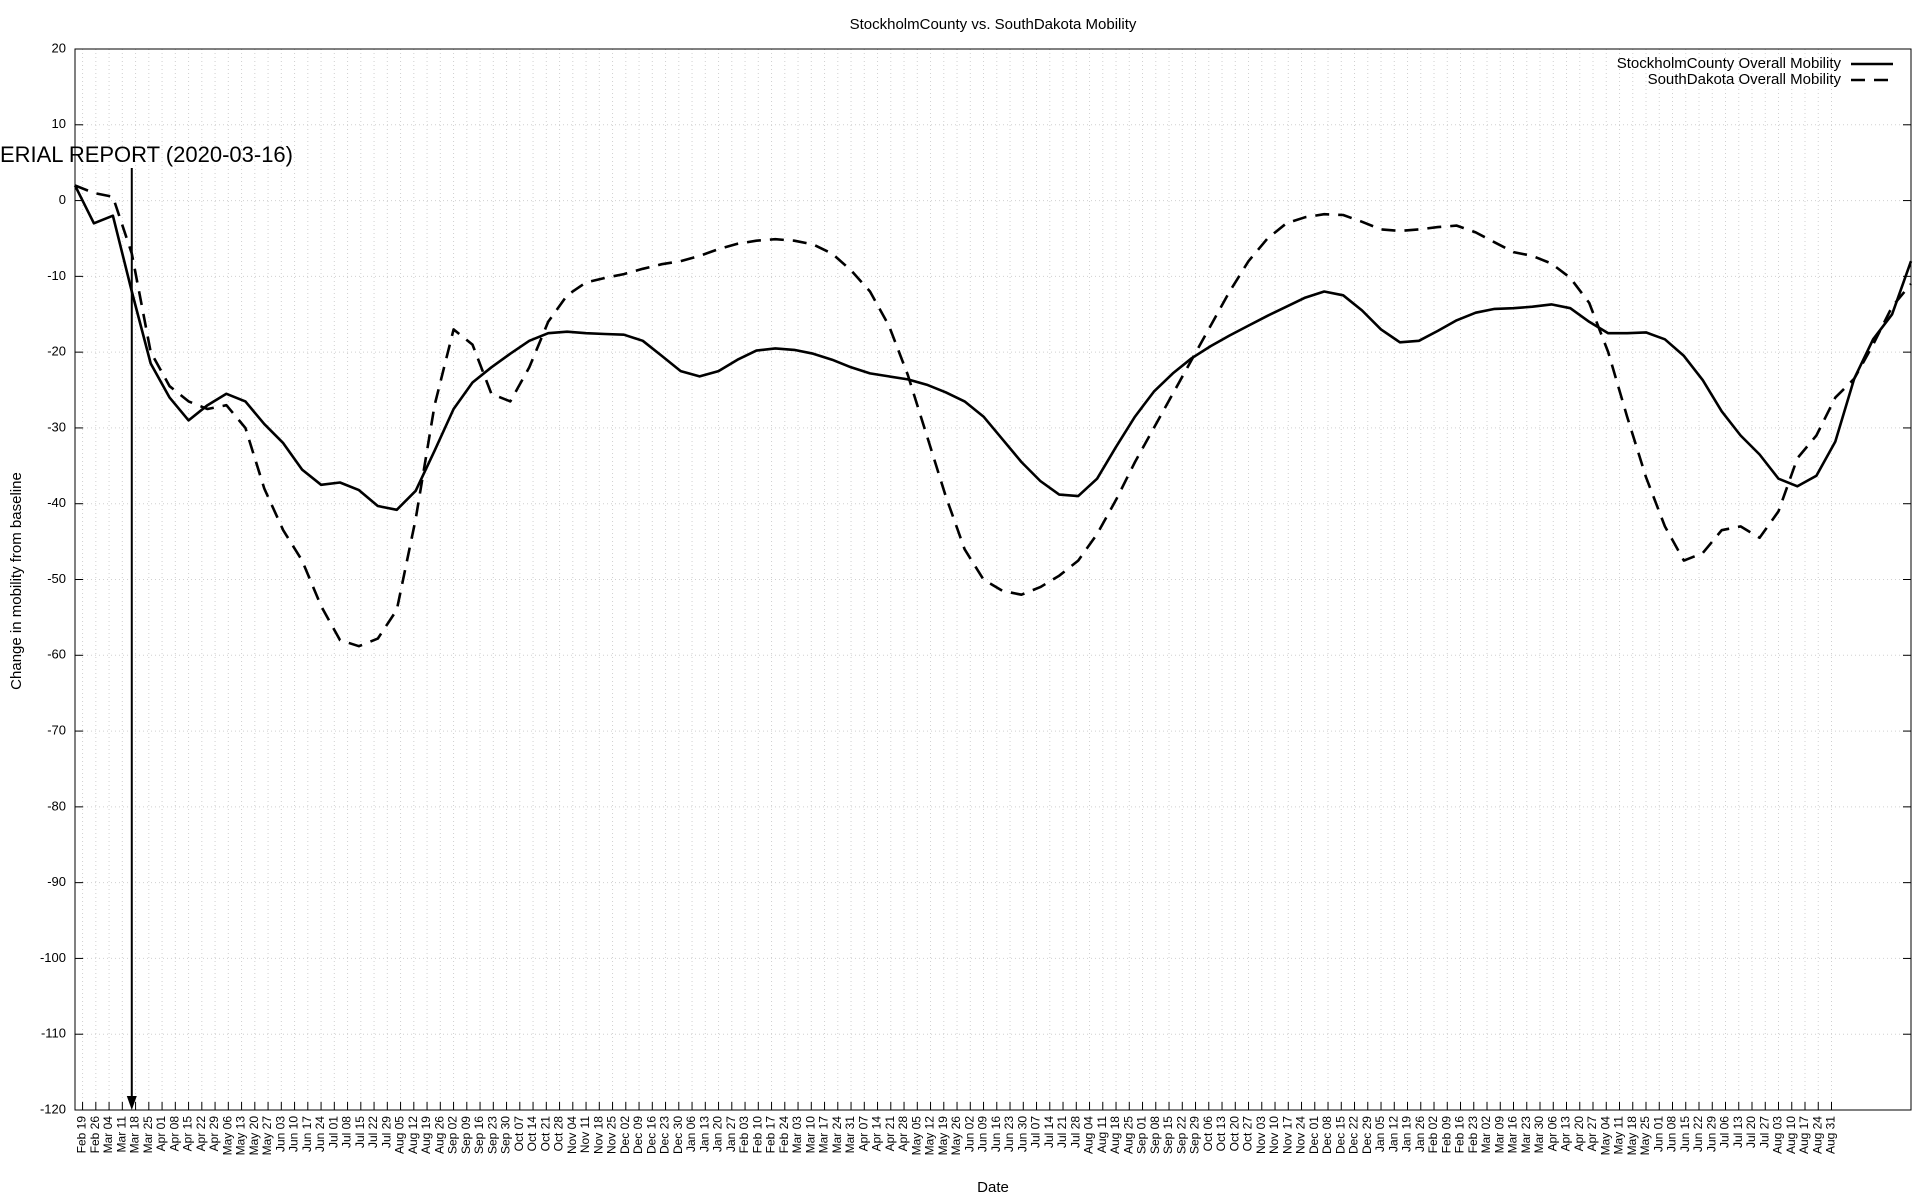 The height and width of the screenshot is (1200, 1920). Describe the element at coordinates (890, 1134) in the screenshot. I see `x-tick-label: Apr 21` at that location.